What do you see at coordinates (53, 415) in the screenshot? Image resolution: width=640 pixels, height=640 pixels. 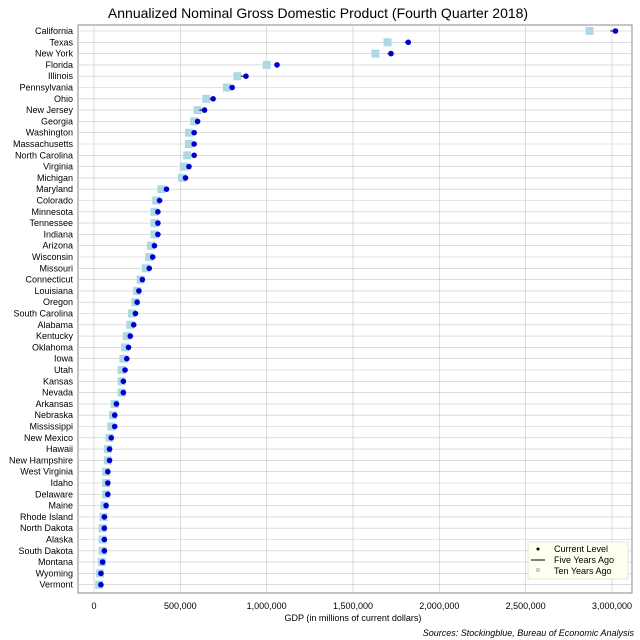 I see `state-label: Nebraska` at bounding box center [53, 415].